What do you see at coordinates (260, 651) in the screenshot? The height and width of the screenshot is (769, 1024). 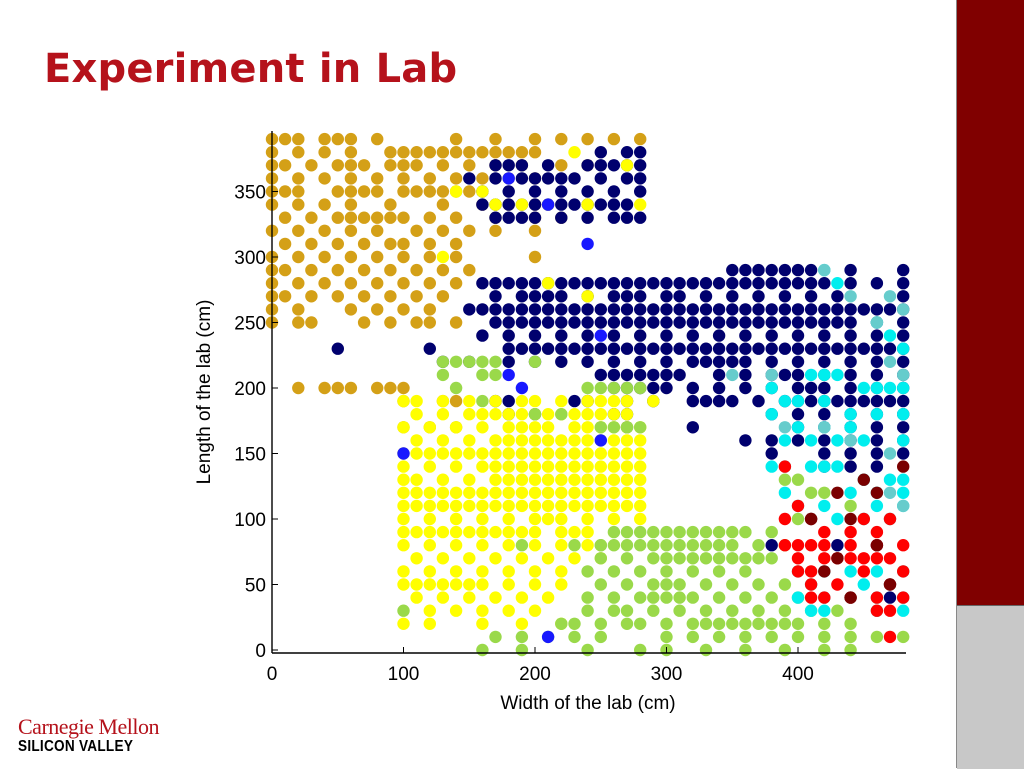 I see `y-tick-label-0: 0` at bounding box center [260, 651].